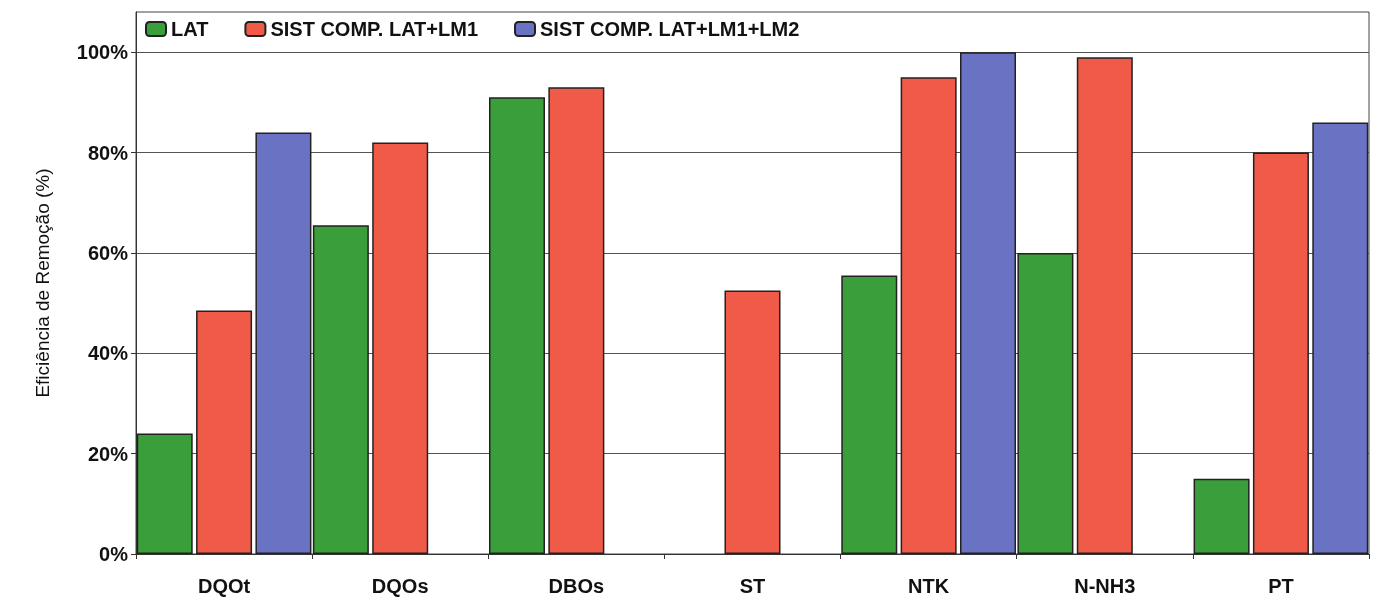 This screenshot has height=612, width=1381. What do you see at coordinates (224, 586) in the screenshot?
I see `x-tick-label: DQOt` at bounding box center [224, 586].